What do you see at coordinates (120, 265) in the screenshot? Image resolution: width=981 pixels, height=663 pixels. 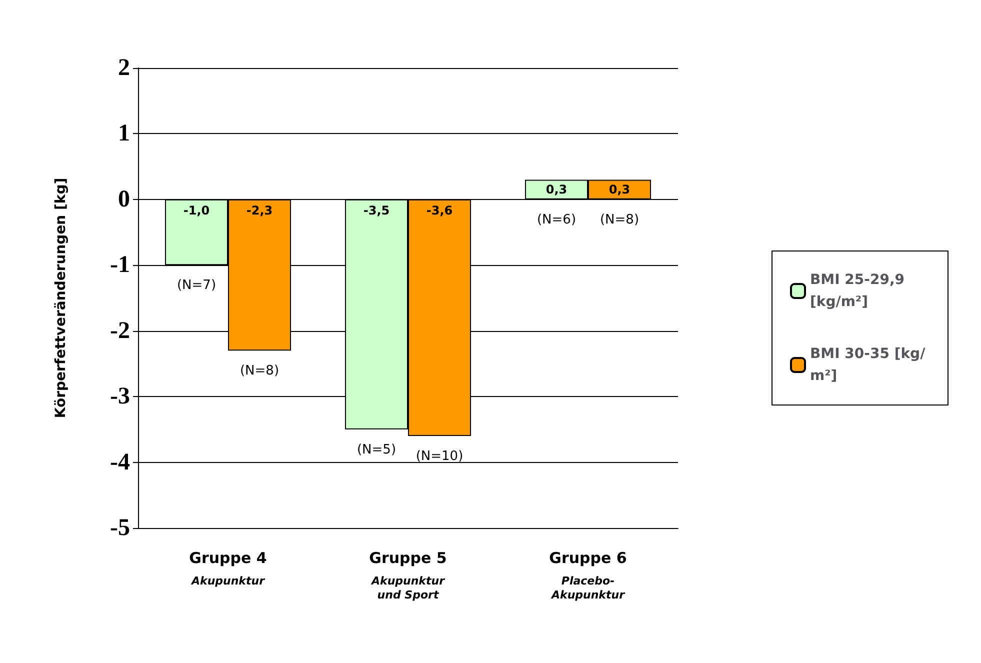 I see `y-tick-label: -1` at bounding box center [120, 265].